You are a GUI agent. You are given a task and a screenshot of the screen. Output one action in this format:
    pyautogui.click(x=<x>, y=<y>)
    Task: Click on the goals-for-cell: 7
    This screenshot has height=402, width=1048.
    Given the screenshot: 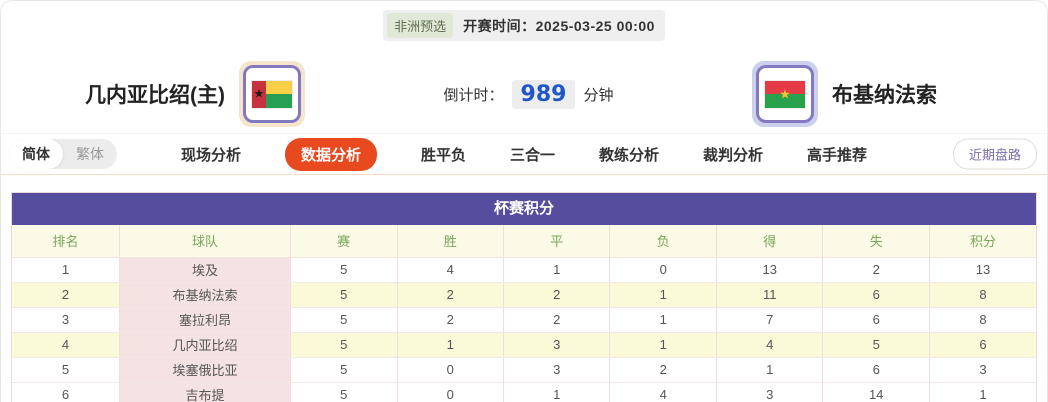 What is the action you would take?
    pyautogui.click(x=770, y=320)
    